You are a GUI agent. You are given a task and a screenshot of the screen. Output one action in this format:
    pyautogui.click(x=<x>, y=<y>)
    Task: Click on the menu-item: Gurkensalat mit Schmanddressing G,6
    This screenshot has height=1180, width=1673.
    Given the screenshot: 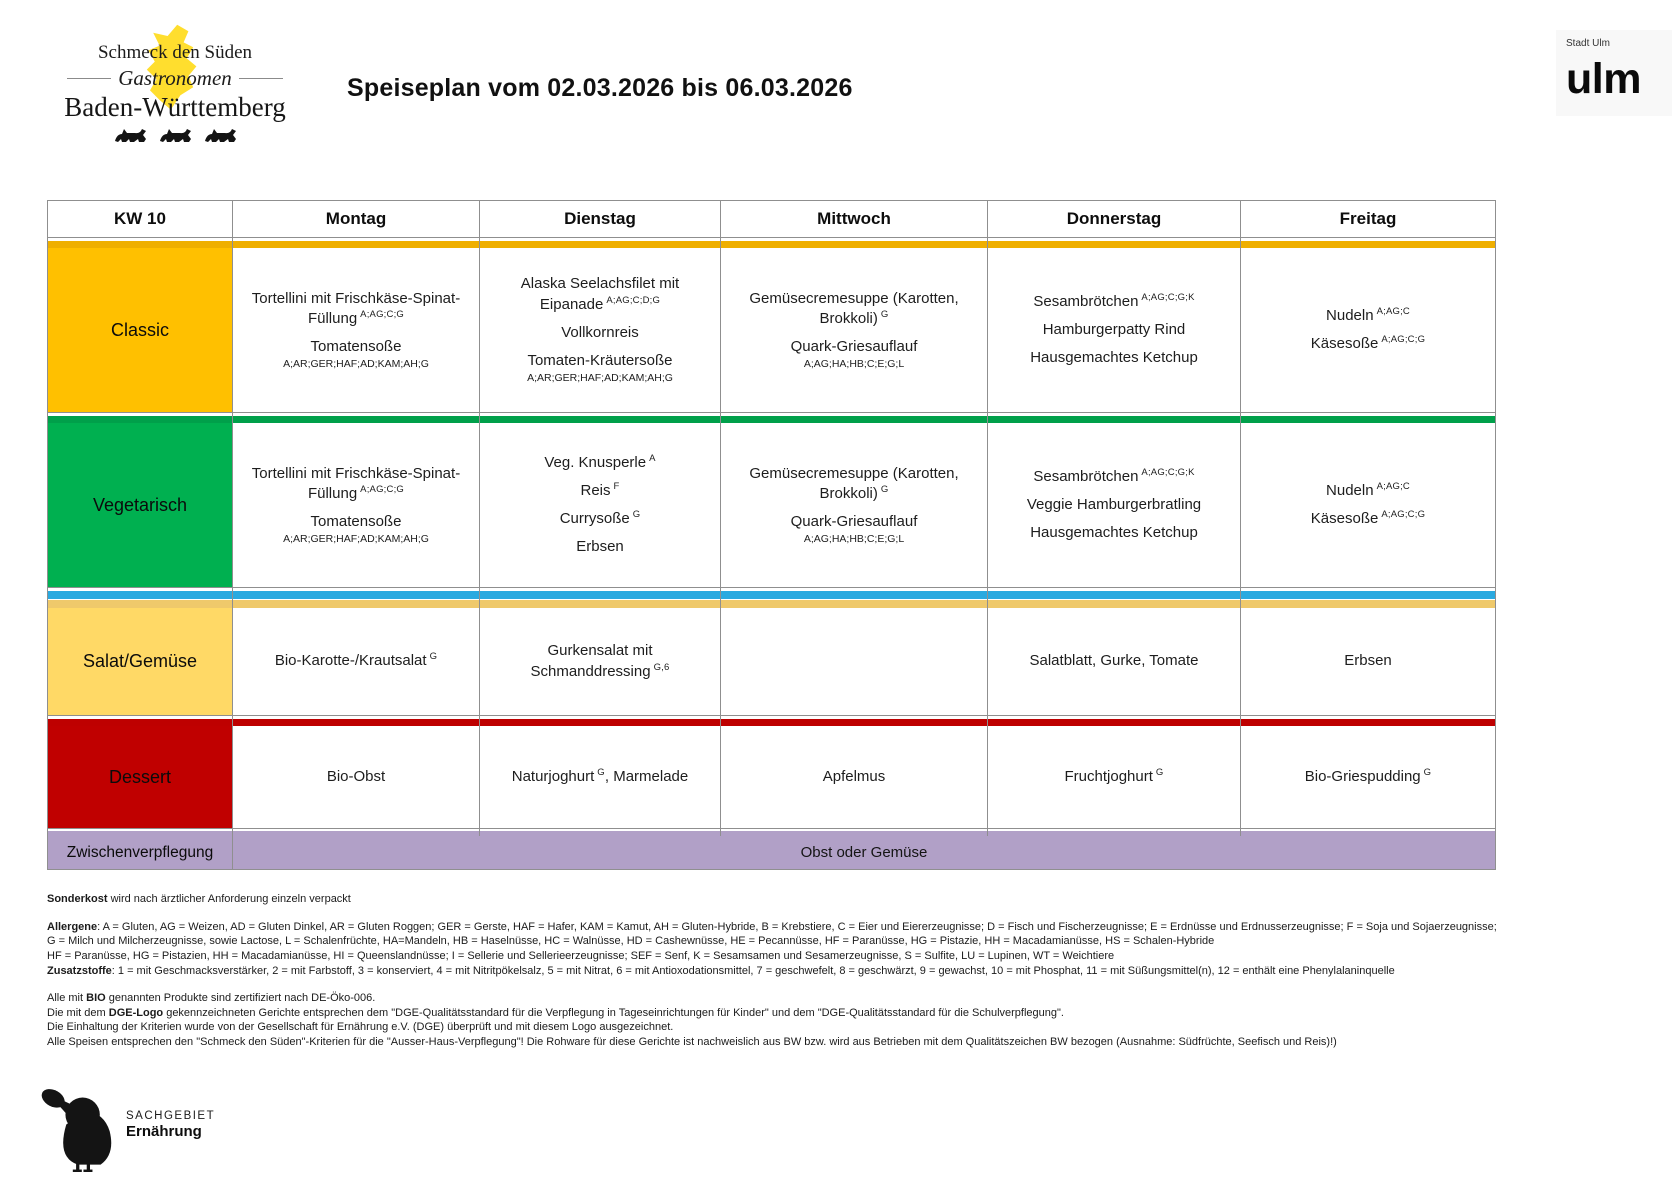 What is the action you would take?
    pyautogui.click(x=600, y=661)
    